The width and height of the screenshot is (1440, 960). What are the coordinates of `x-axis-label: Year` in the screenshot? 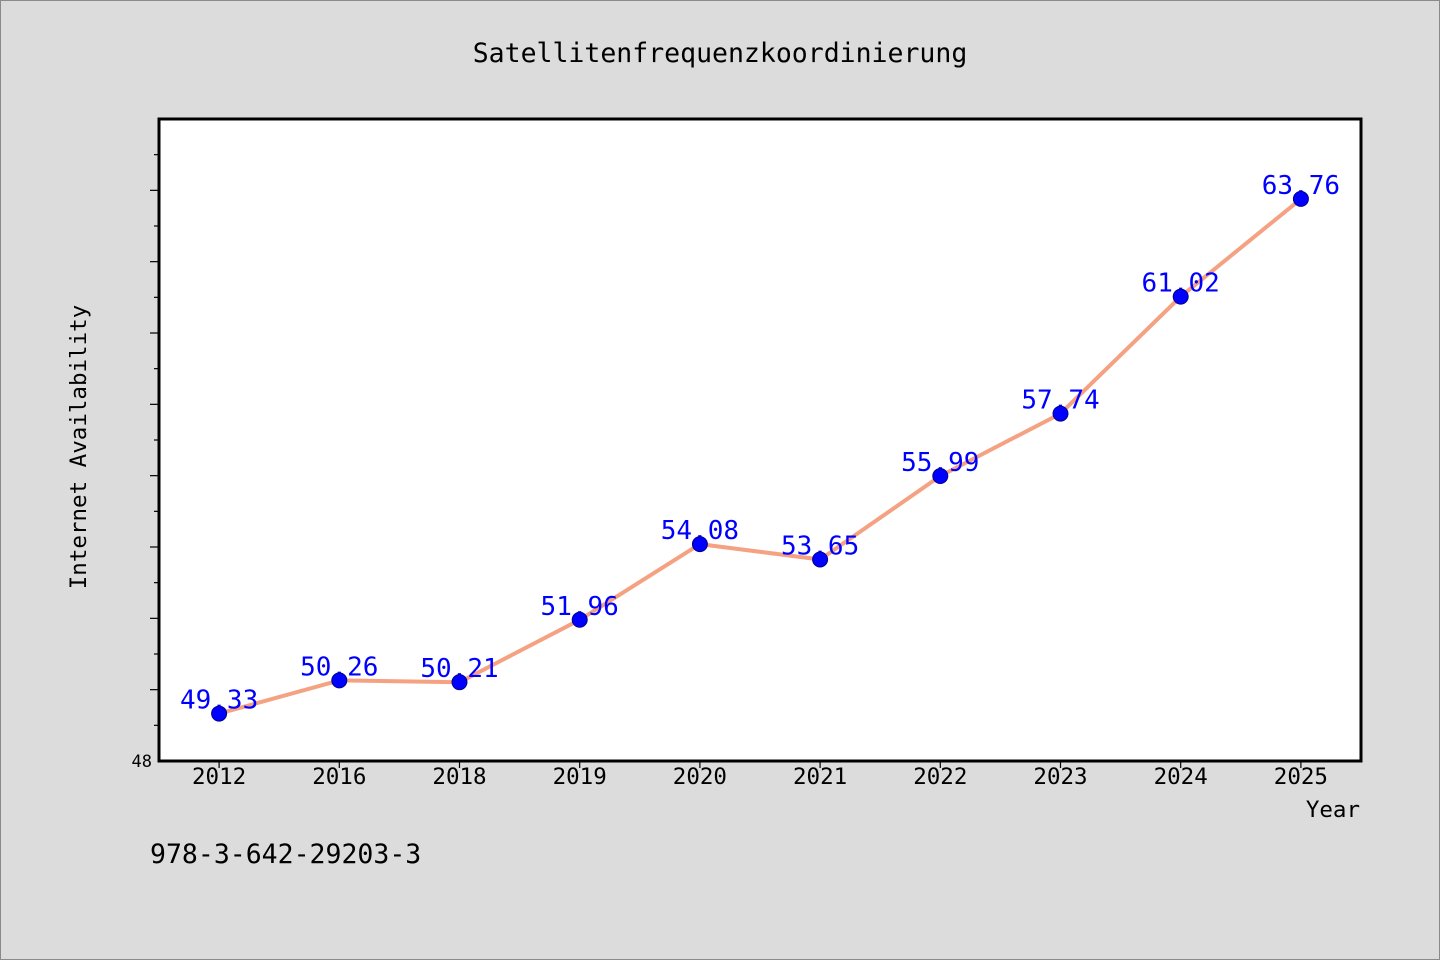 It's located at (1333, 810).